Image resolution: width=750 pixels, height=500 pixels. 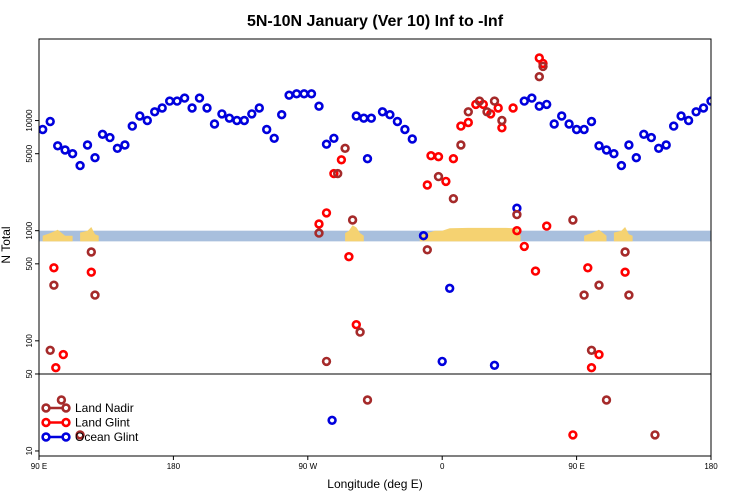 I want to click on land-band, so click(x=375, y=236).